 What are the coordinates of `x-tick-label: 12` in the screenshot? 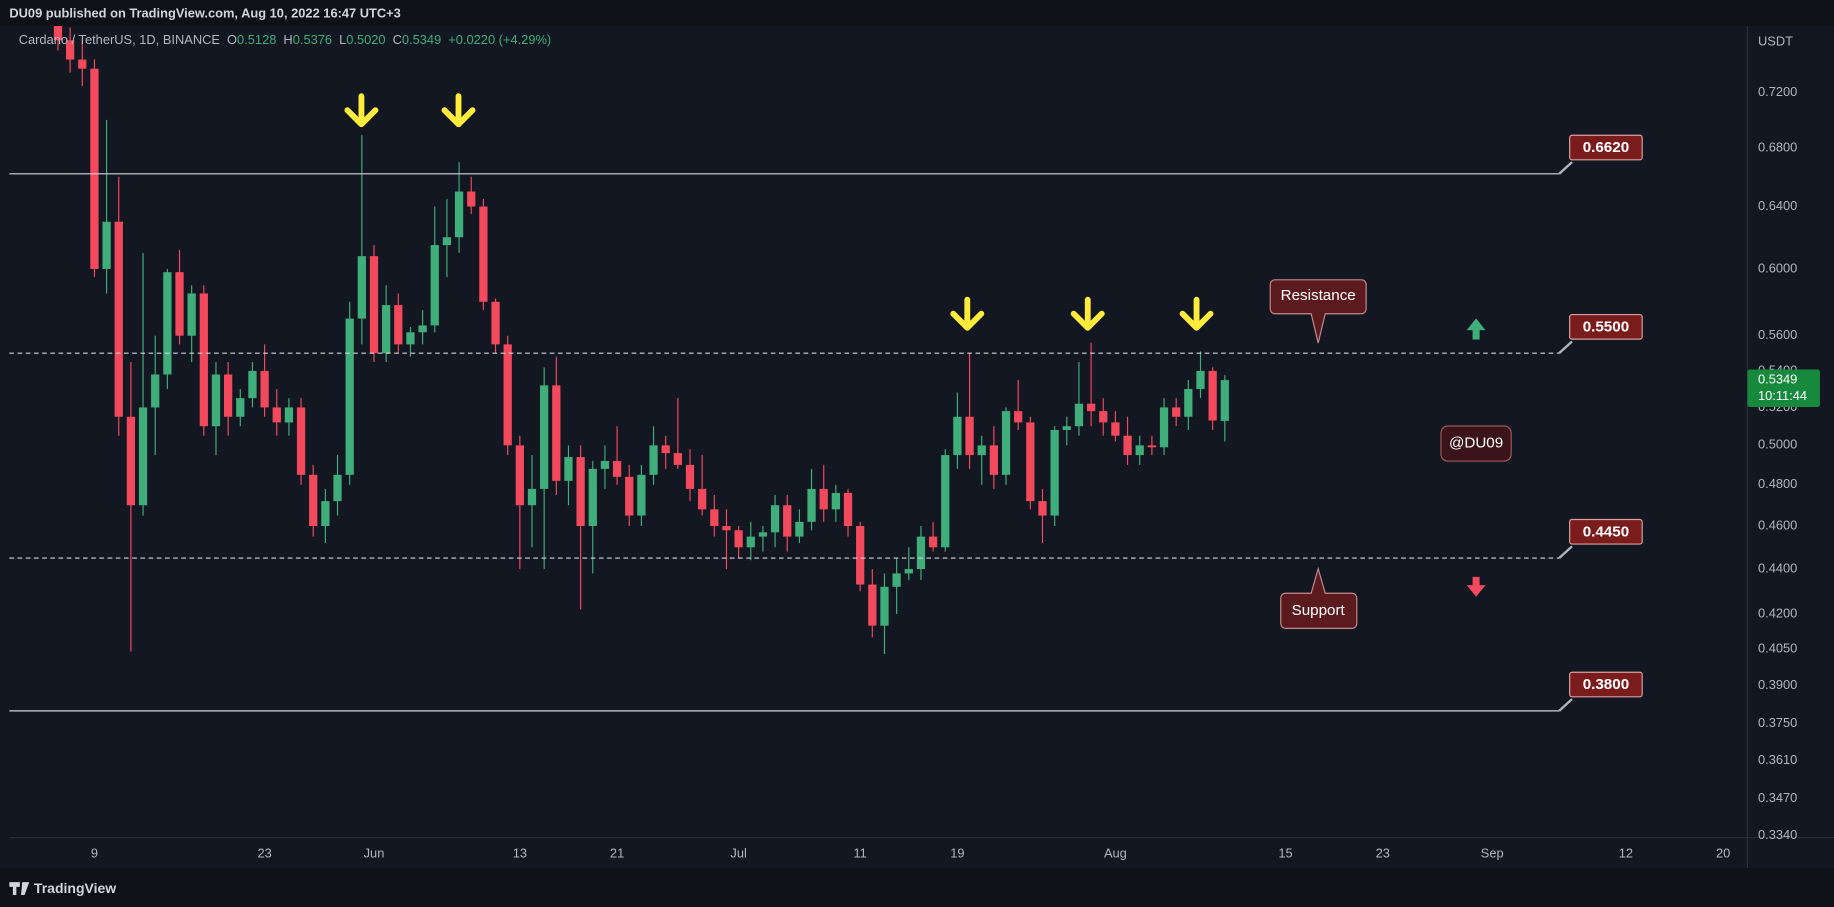 It's located at (1626, 852).